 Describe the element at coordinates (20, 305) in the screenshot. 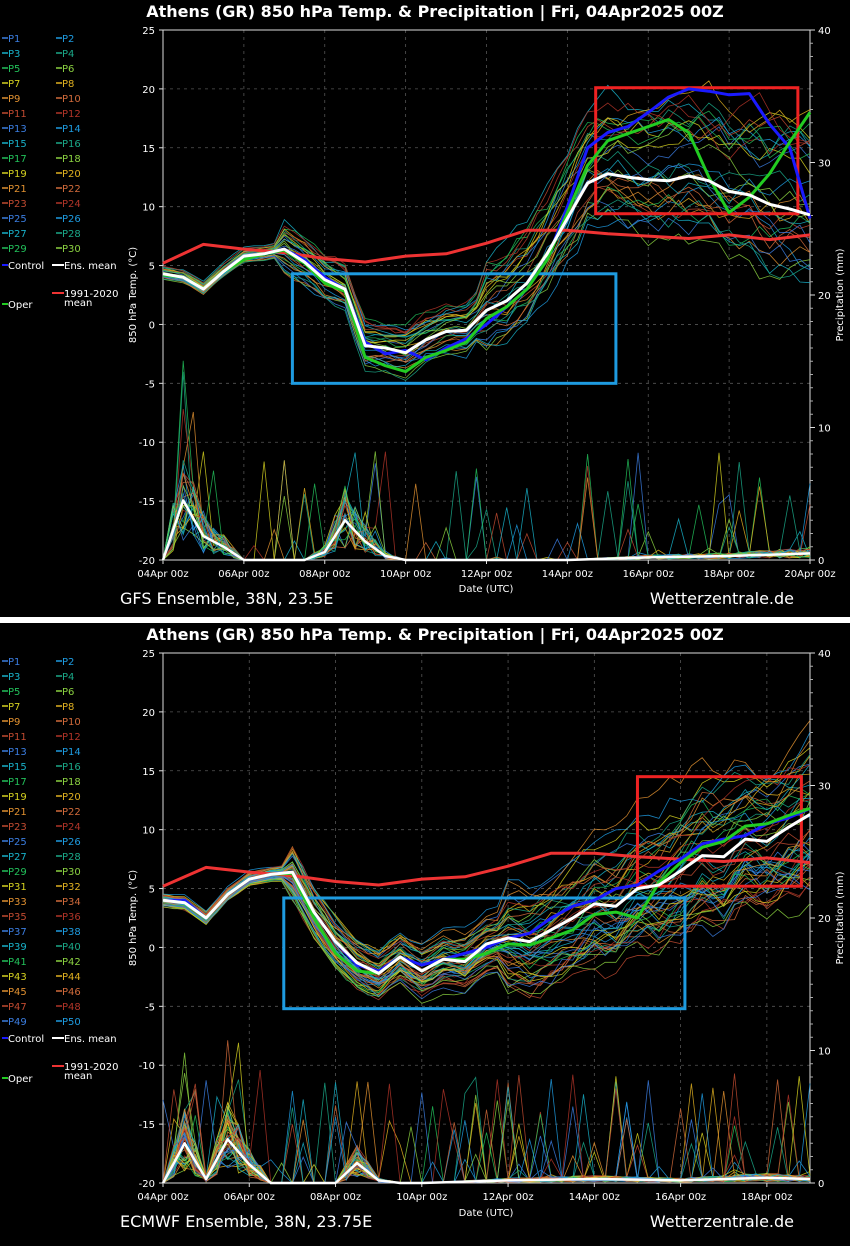

I see `svg-text: Oper` at that location.